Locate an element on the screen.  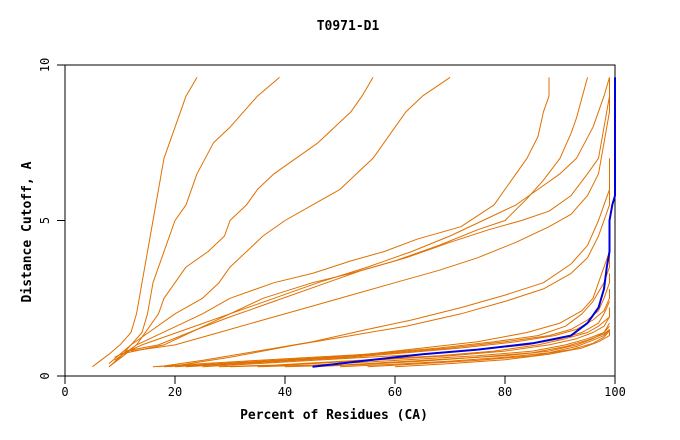
x-tick-label: 80 is located at coordinates (505, 392).